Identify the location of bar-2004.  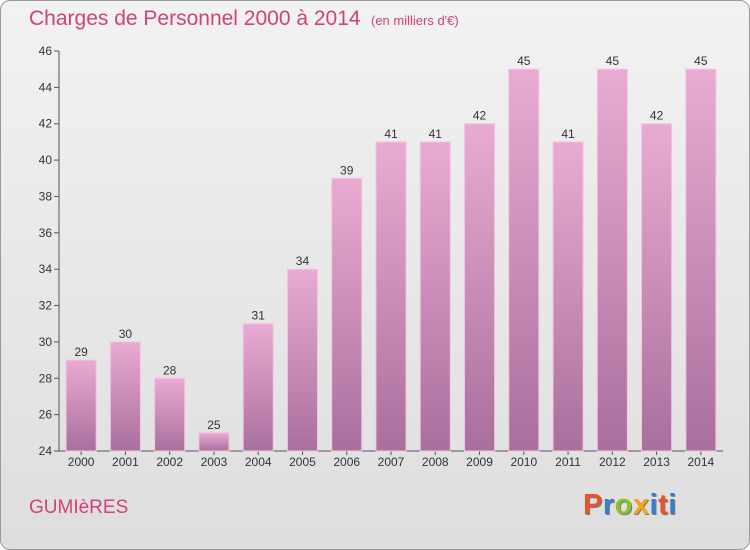
(258, 387).